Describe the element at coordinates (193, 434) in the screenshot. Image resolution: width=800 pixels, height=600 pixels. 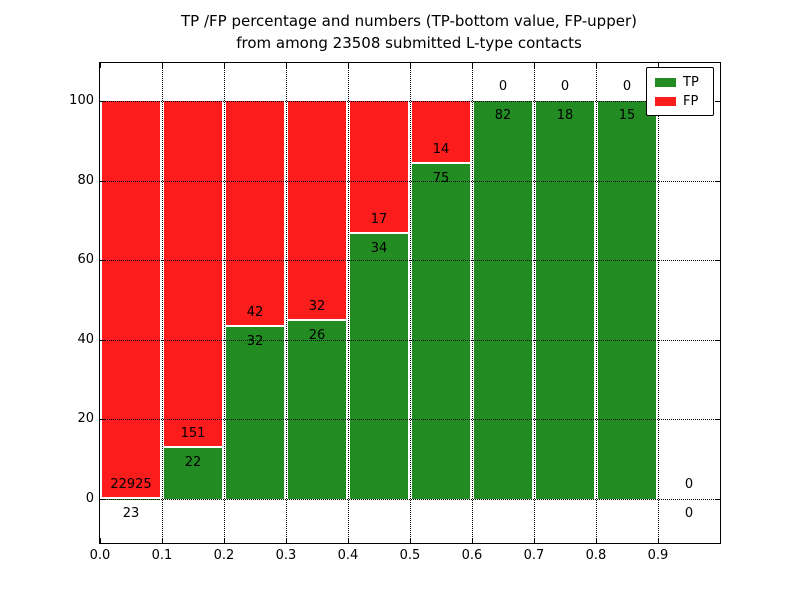
I see `fp-count-label: 151` at that location.